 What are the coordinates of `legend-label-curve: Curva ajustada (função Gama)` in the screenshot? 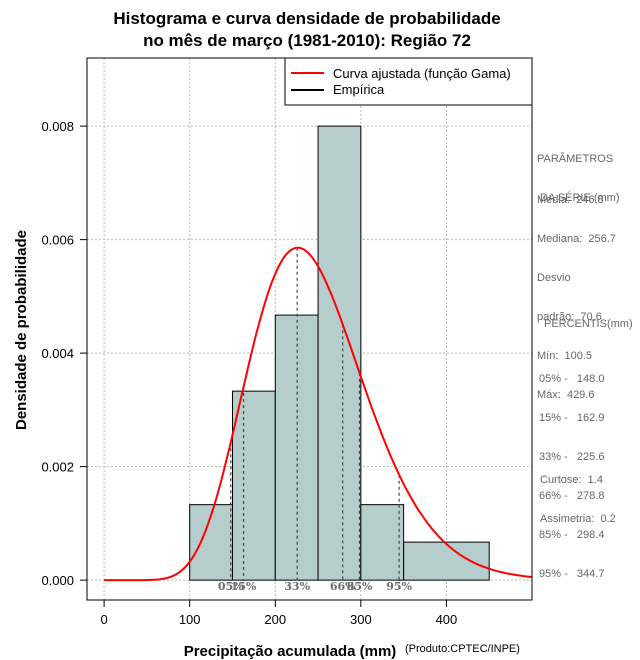 It's located at (422, 73).